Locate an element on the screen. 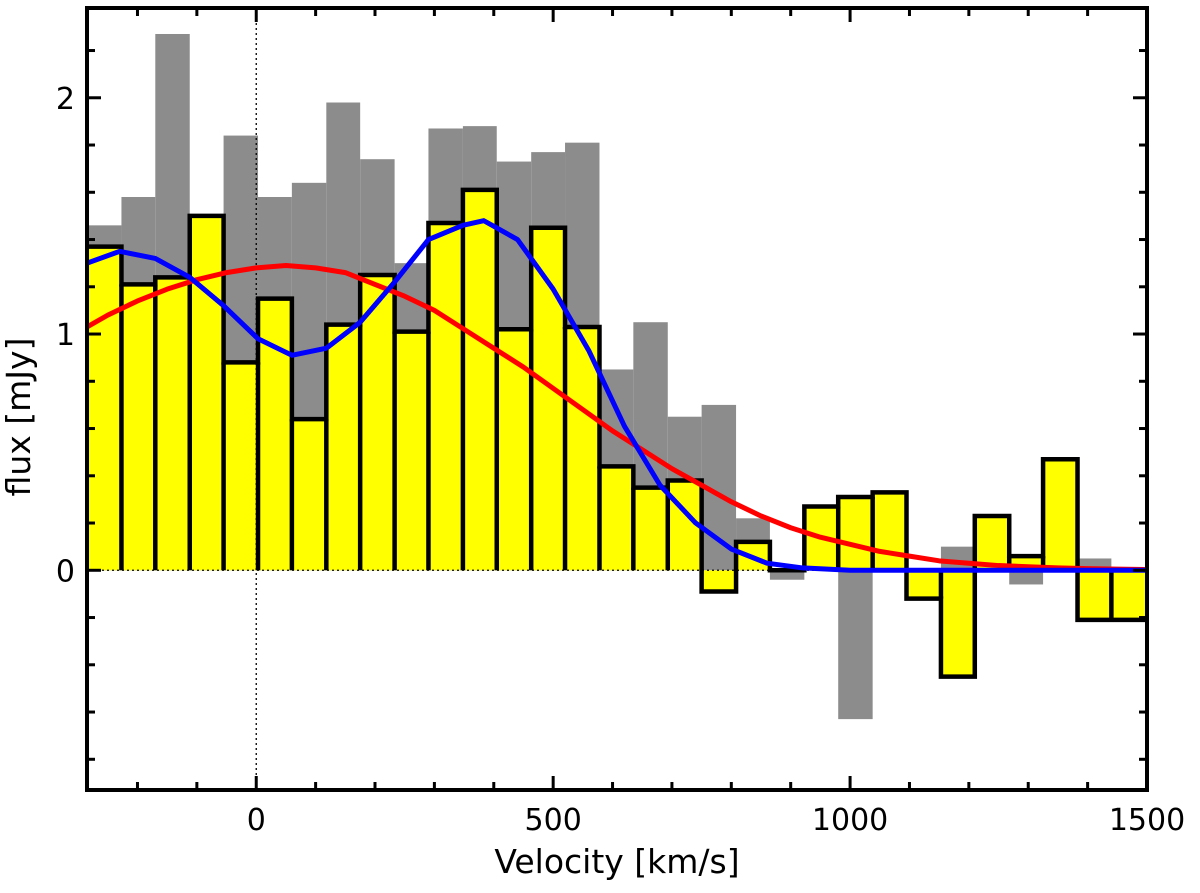  x-tick-label: 500 is located at coordinates (553, 820).